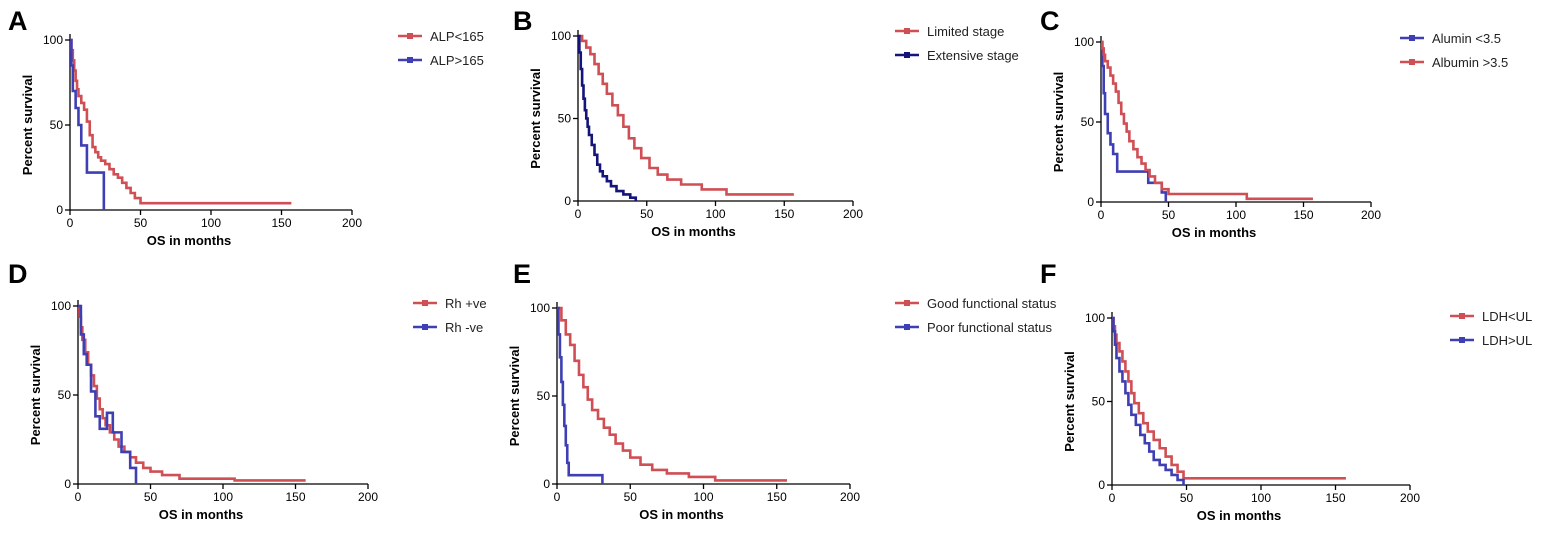 The height and width of the screenshot is (538, 1541). Describe the element at coordinates (992, 303) in the screenshot. I see `legend-label: Good functional status` at that location.